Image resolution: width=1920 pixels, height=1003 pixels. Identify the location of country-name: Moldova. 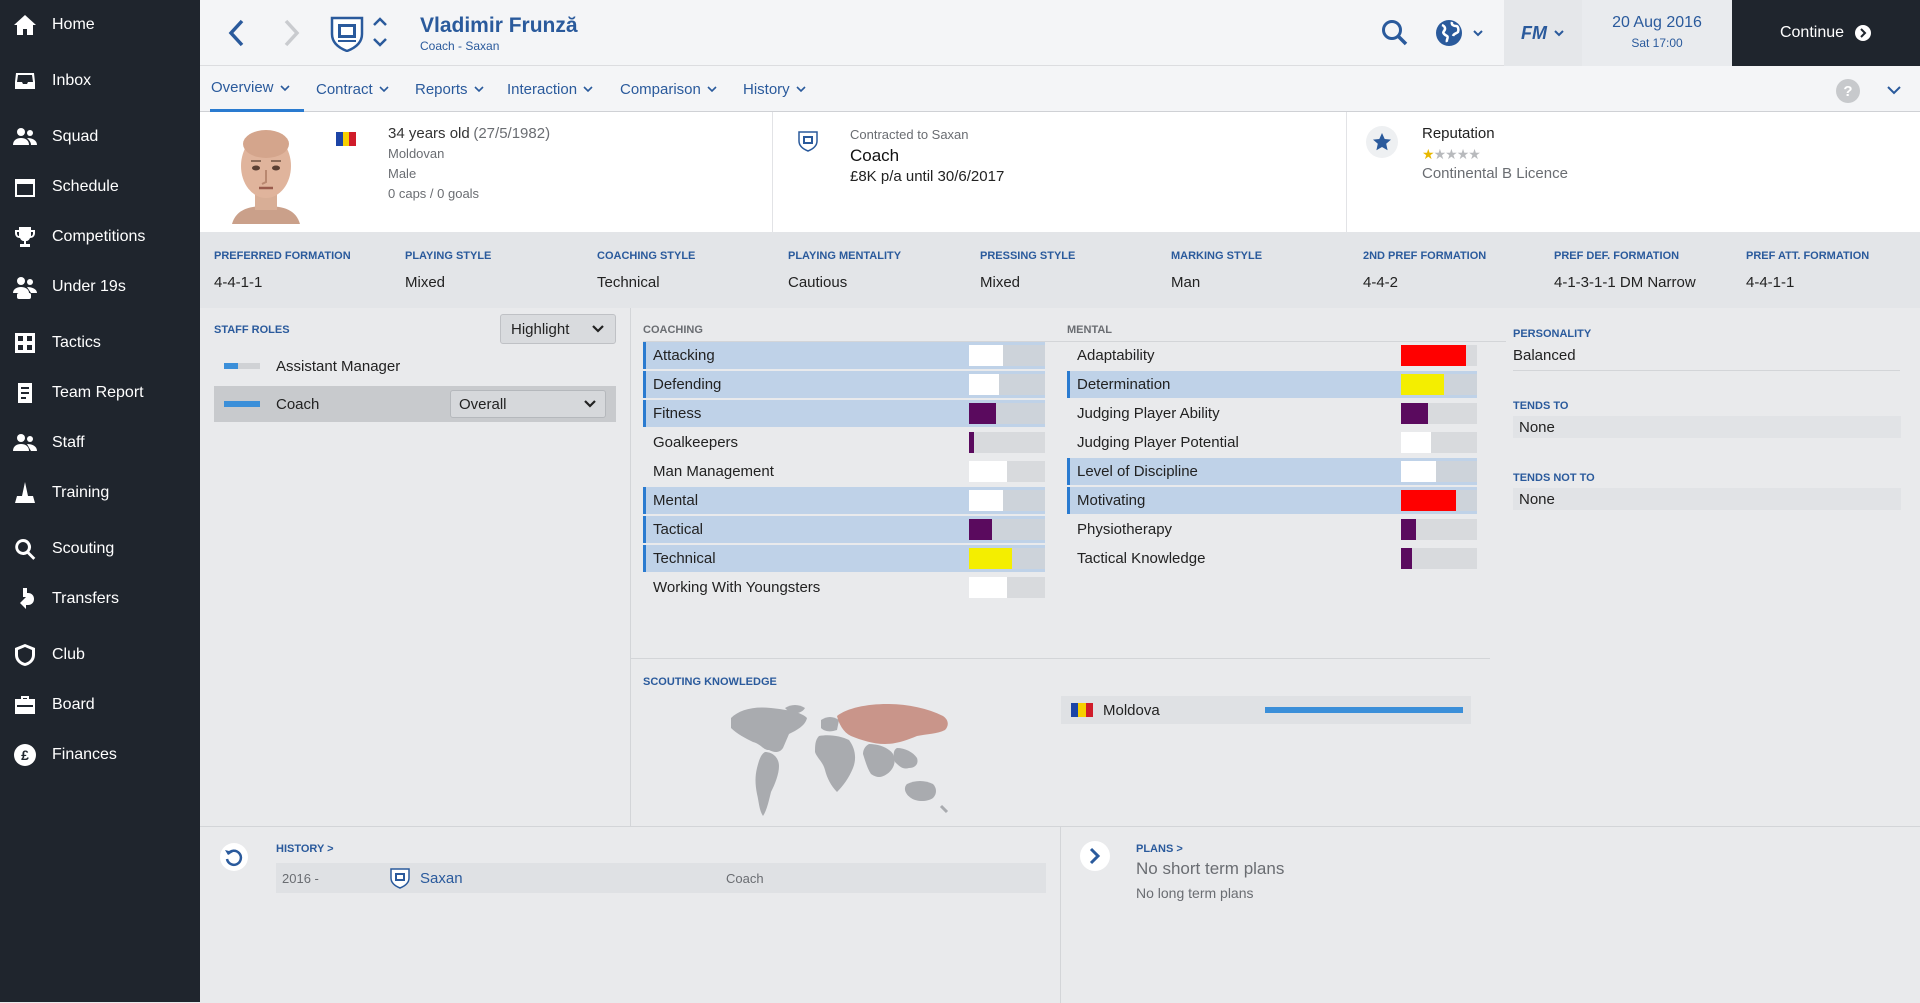
(1131, 710).